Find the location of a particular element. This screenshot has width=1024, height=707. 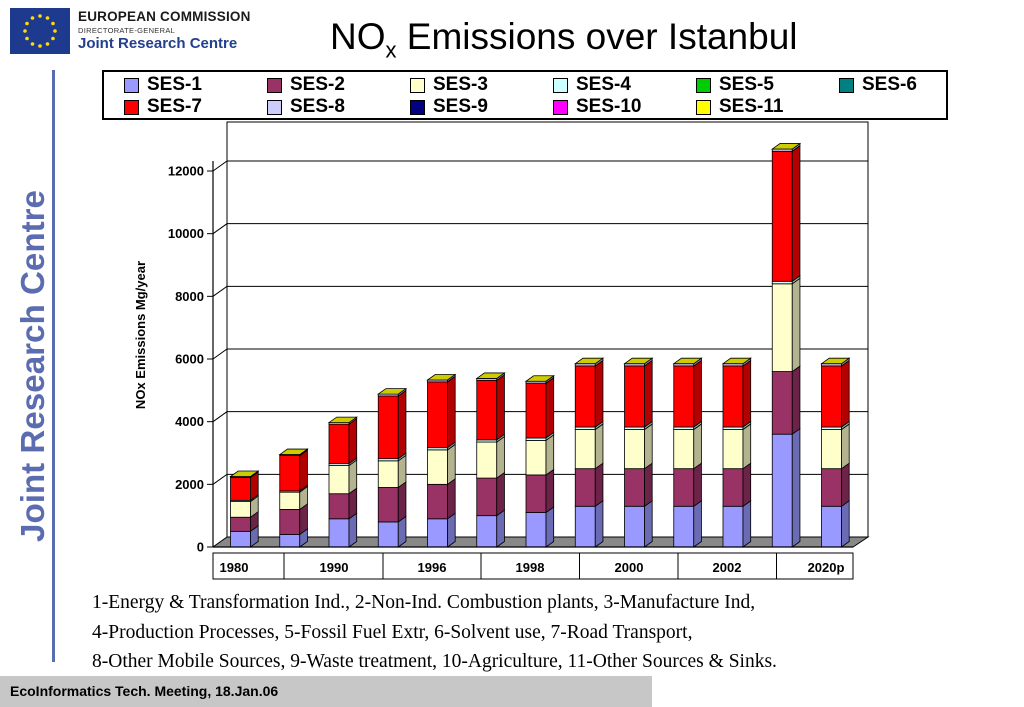

x-tick-label: 2000 is located at coordinates (629, 567).